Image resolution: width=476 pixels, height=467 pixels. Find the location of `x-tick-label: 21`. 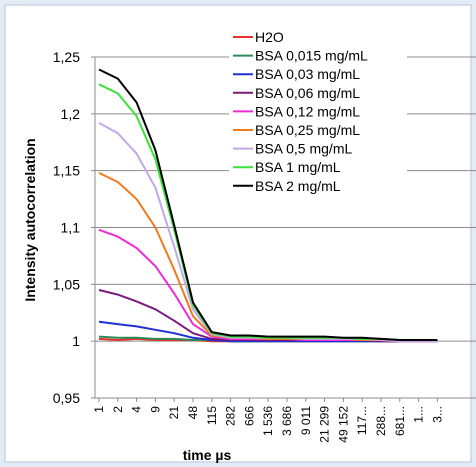

x-tick-label: 21 is located at coordinates (174, 413).